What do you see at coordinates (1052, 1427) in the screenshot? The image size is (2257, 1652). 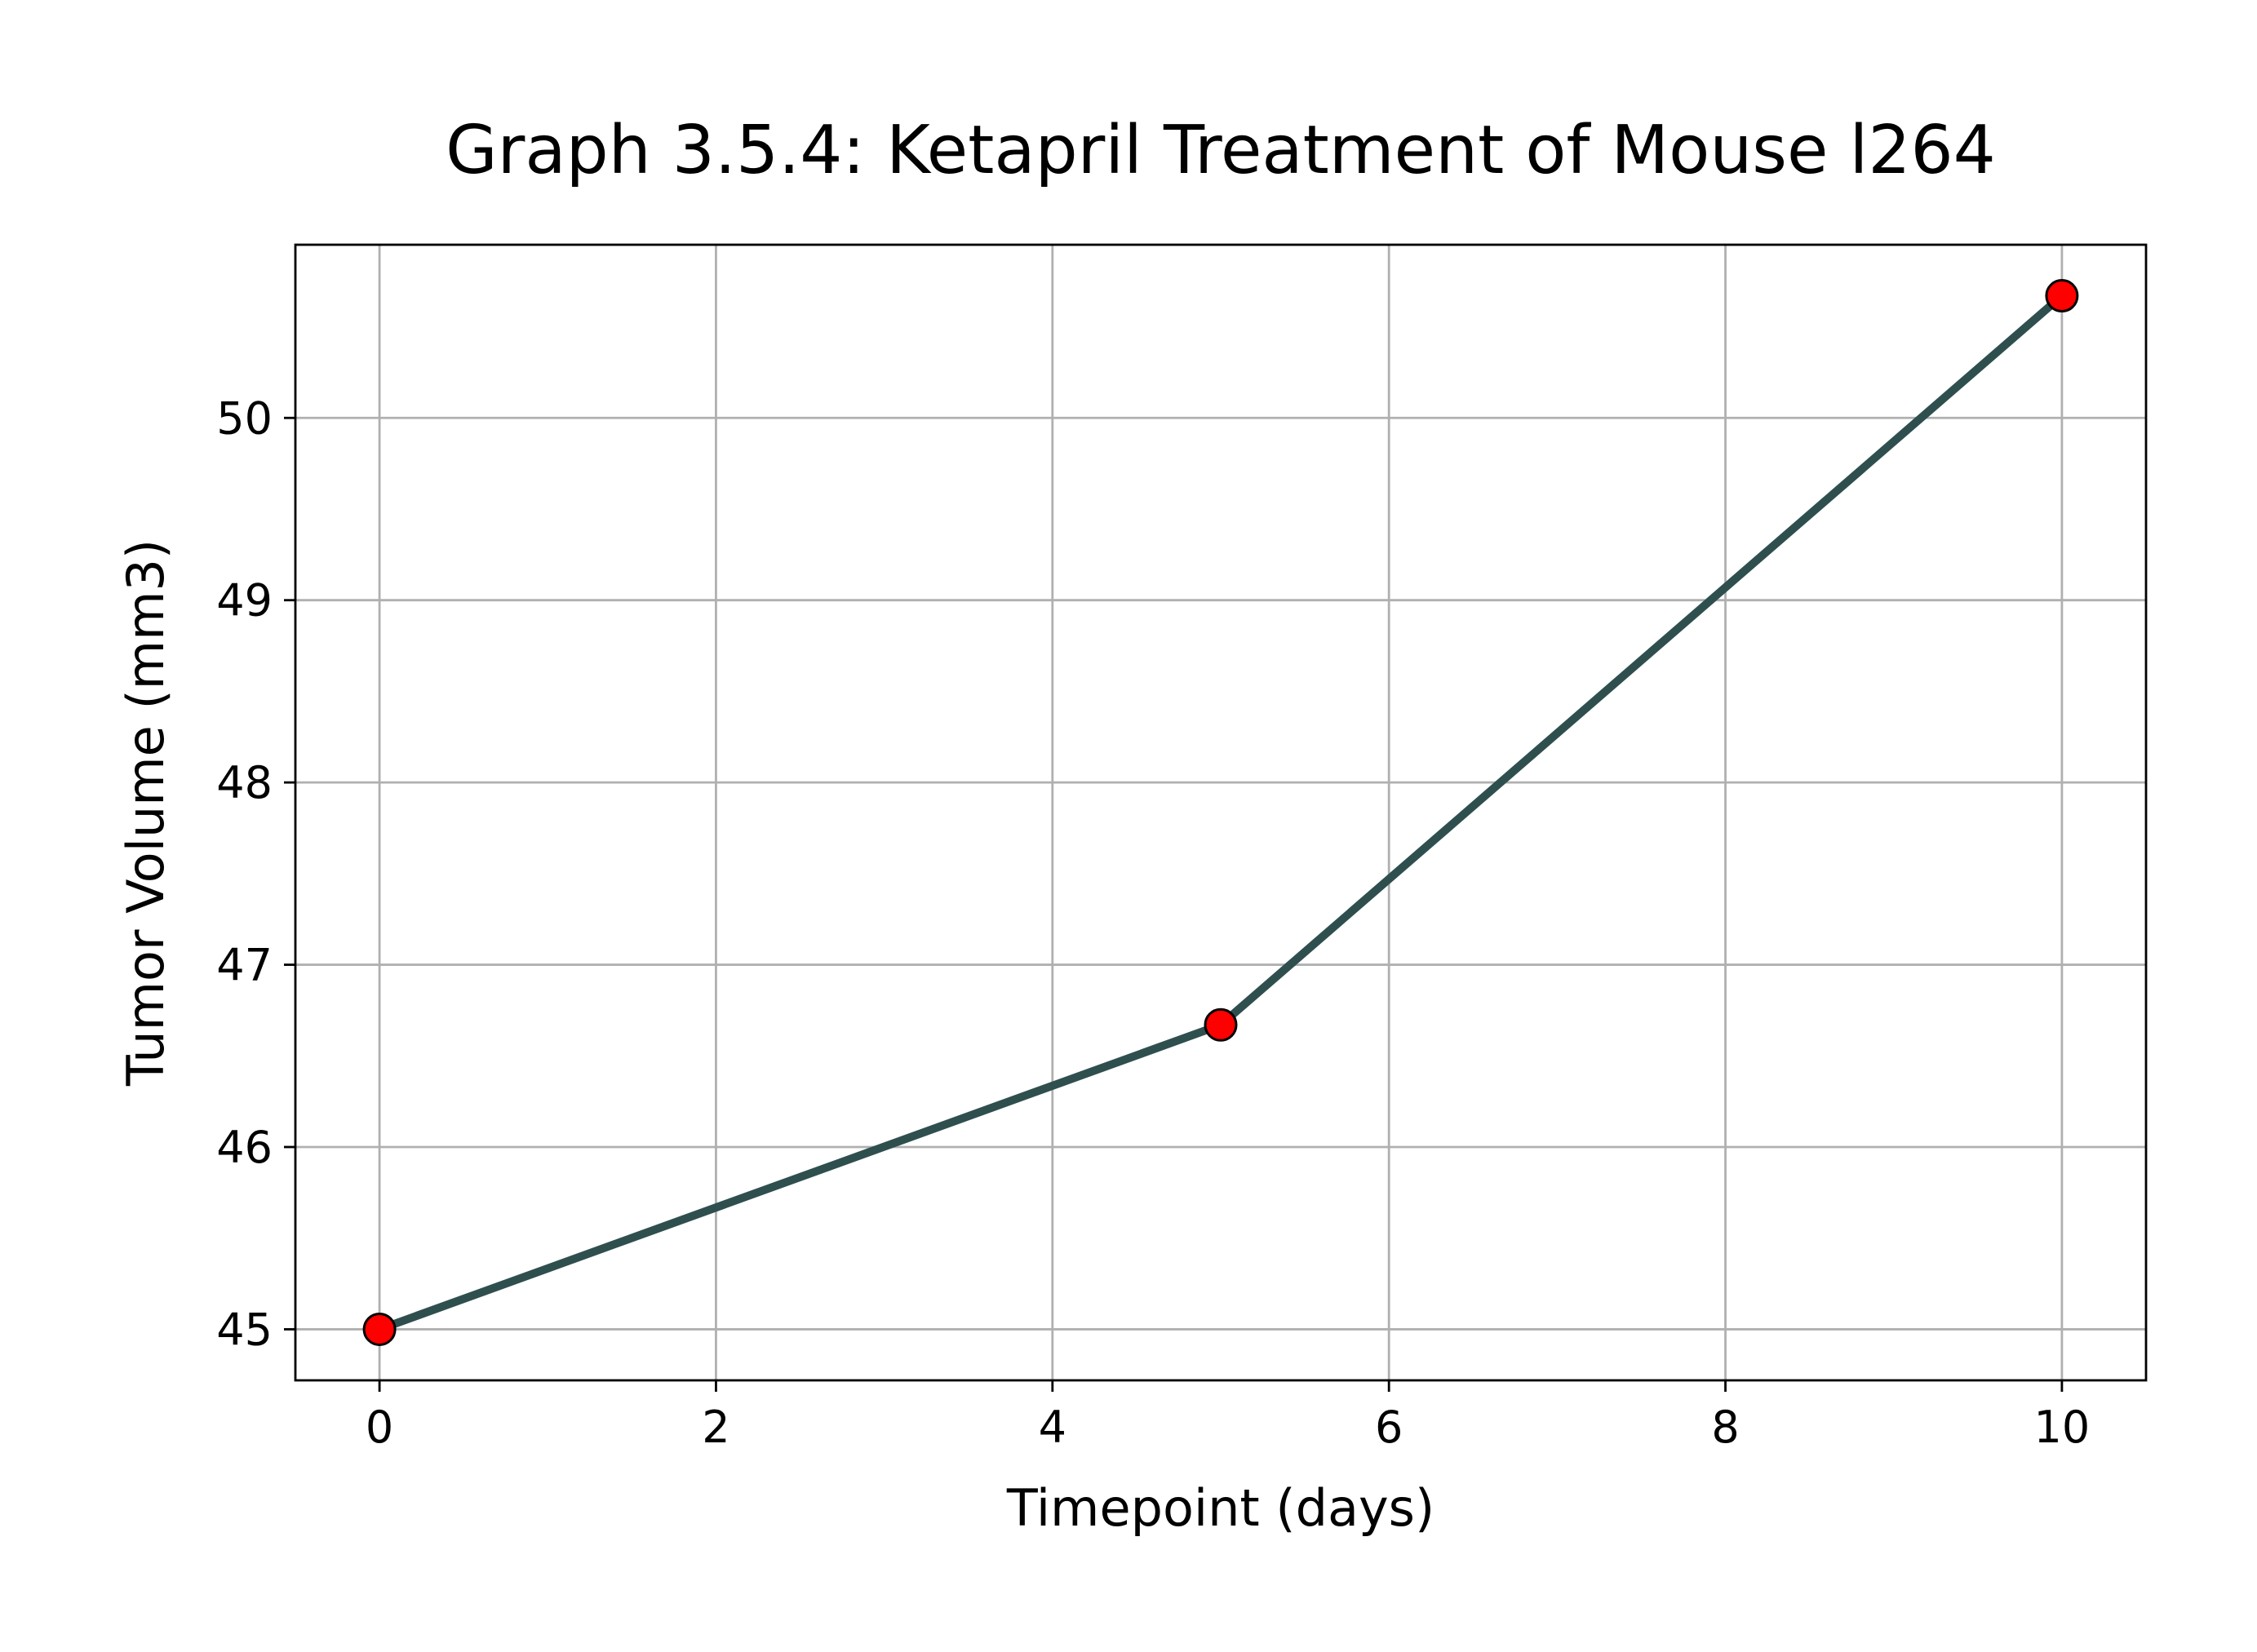 I see `x-tick-label: 4` at bounding box center [1052, 1427].